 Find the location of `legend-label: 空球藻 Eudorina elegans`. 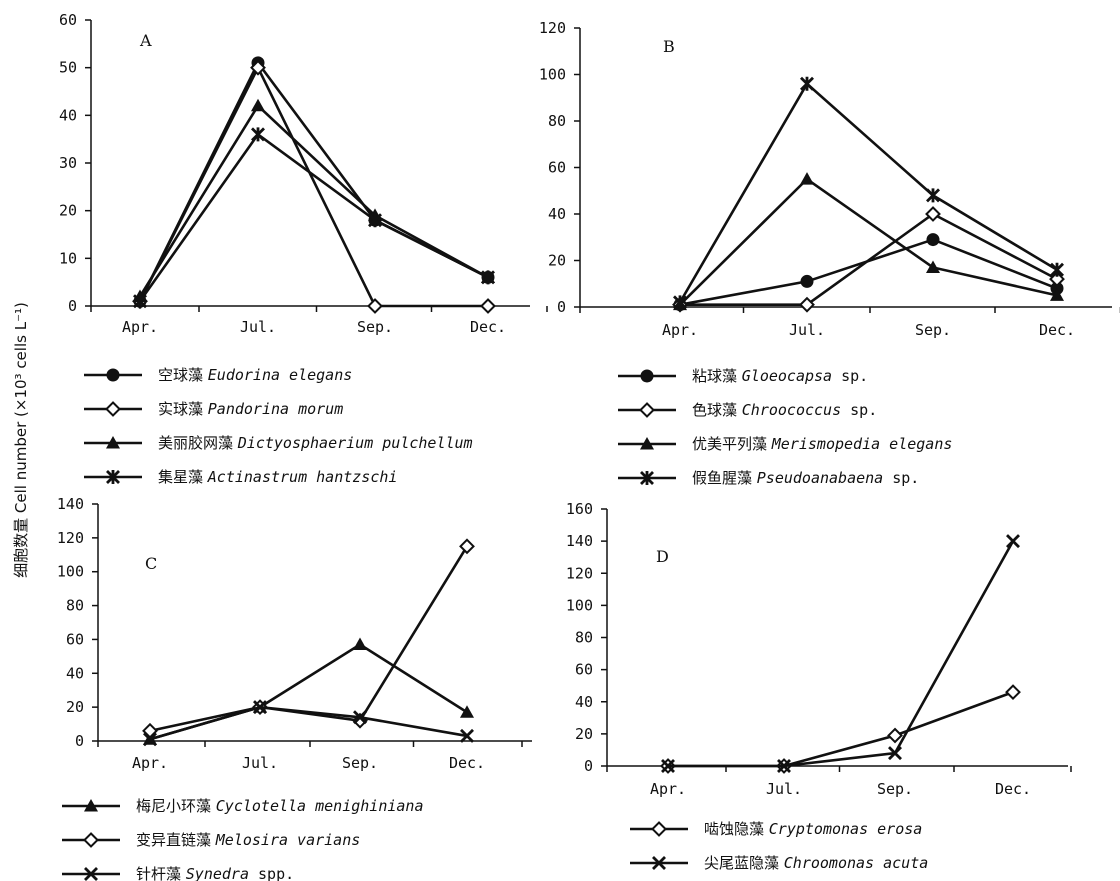

legend-label: 空球藻 Eudorina elegans is located at coordinates (255, 375).